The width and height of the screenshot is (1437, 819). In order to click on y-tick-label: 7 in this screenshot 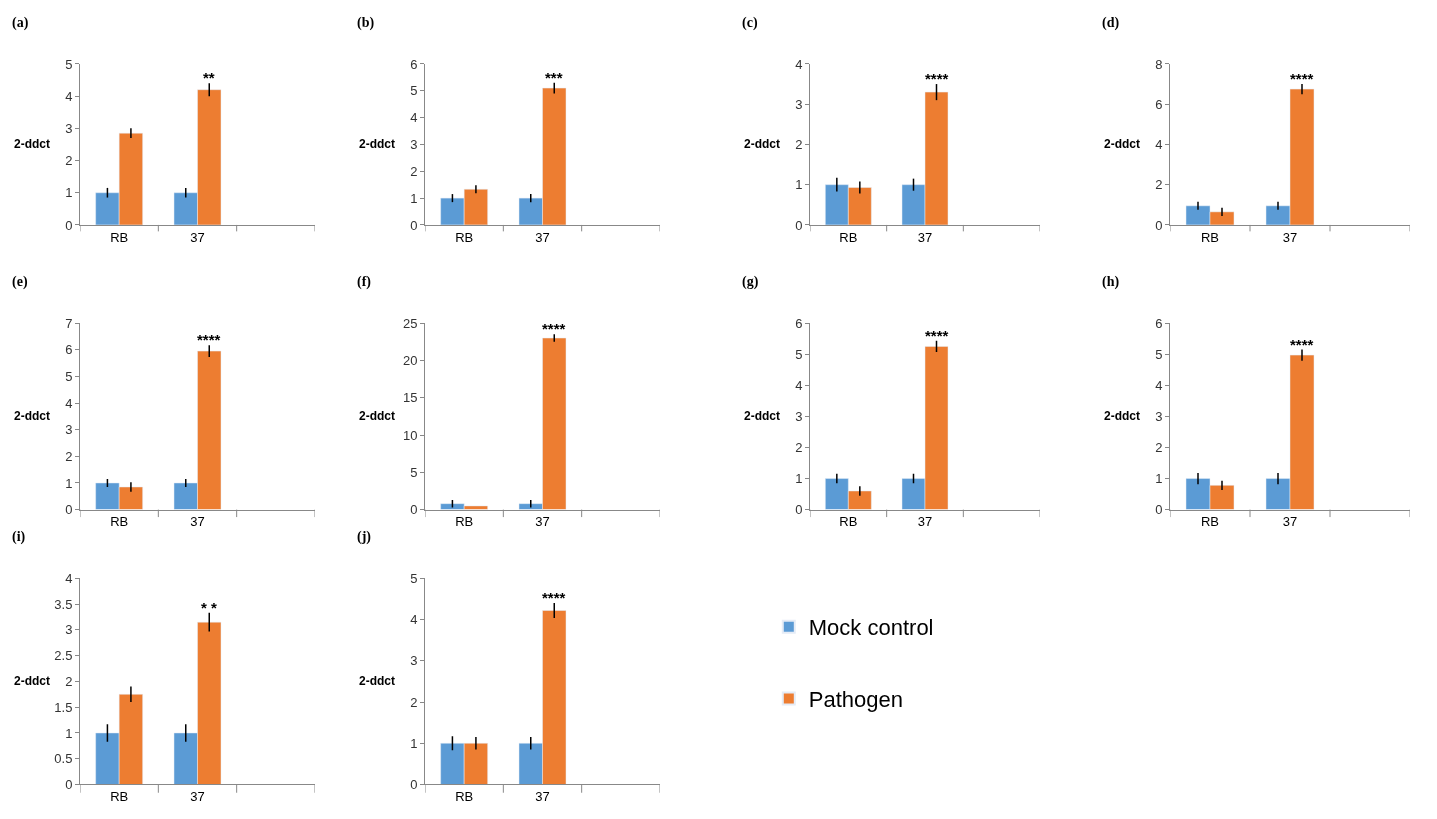, I will do `click(69, 323)`.